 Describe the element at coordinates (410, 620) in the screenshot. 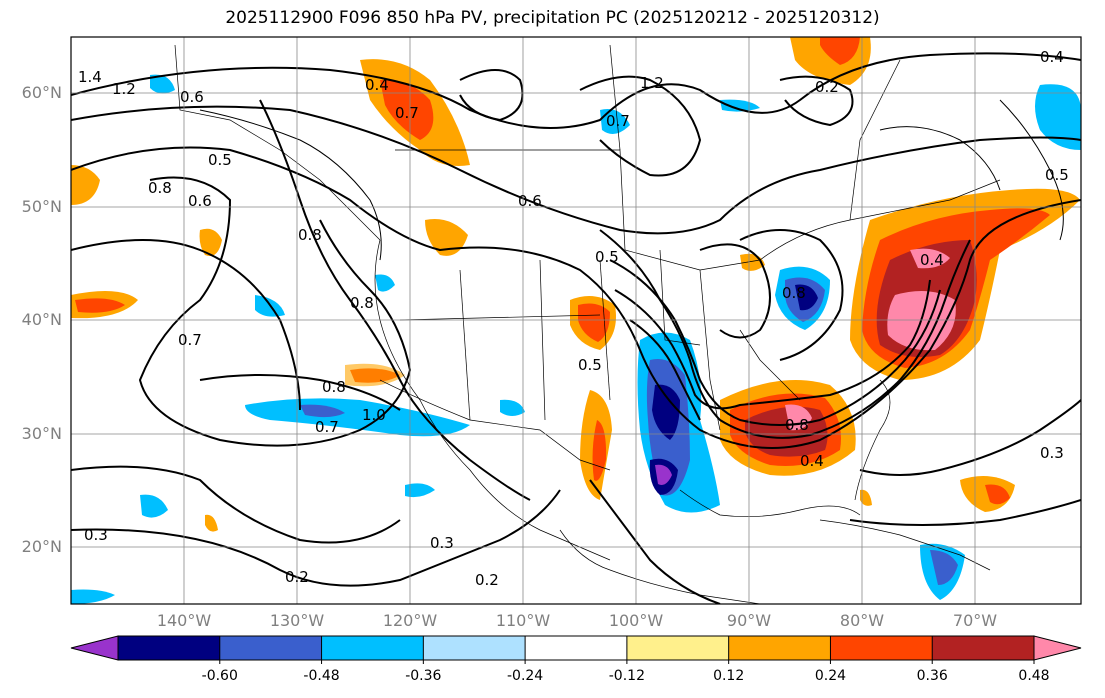

I see `lon-label: 120°W` at that location.